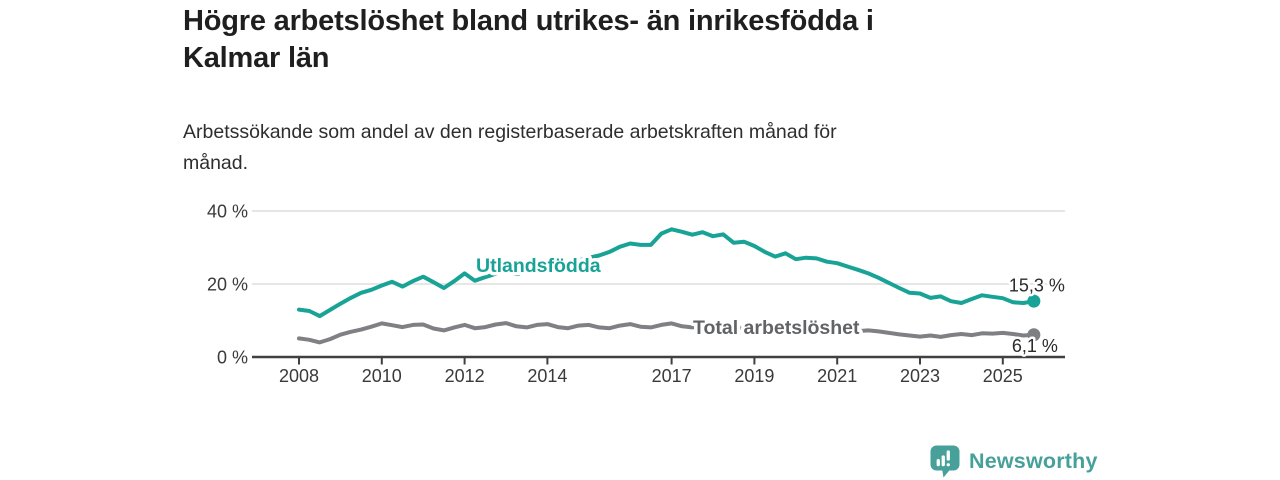 This screenshot has width=1280, height=480. What do you see at coordinates (1035, 346) in the screenshot?
I see `end-value-label-total: 6,1 %` at bounding box center [1035, 346].